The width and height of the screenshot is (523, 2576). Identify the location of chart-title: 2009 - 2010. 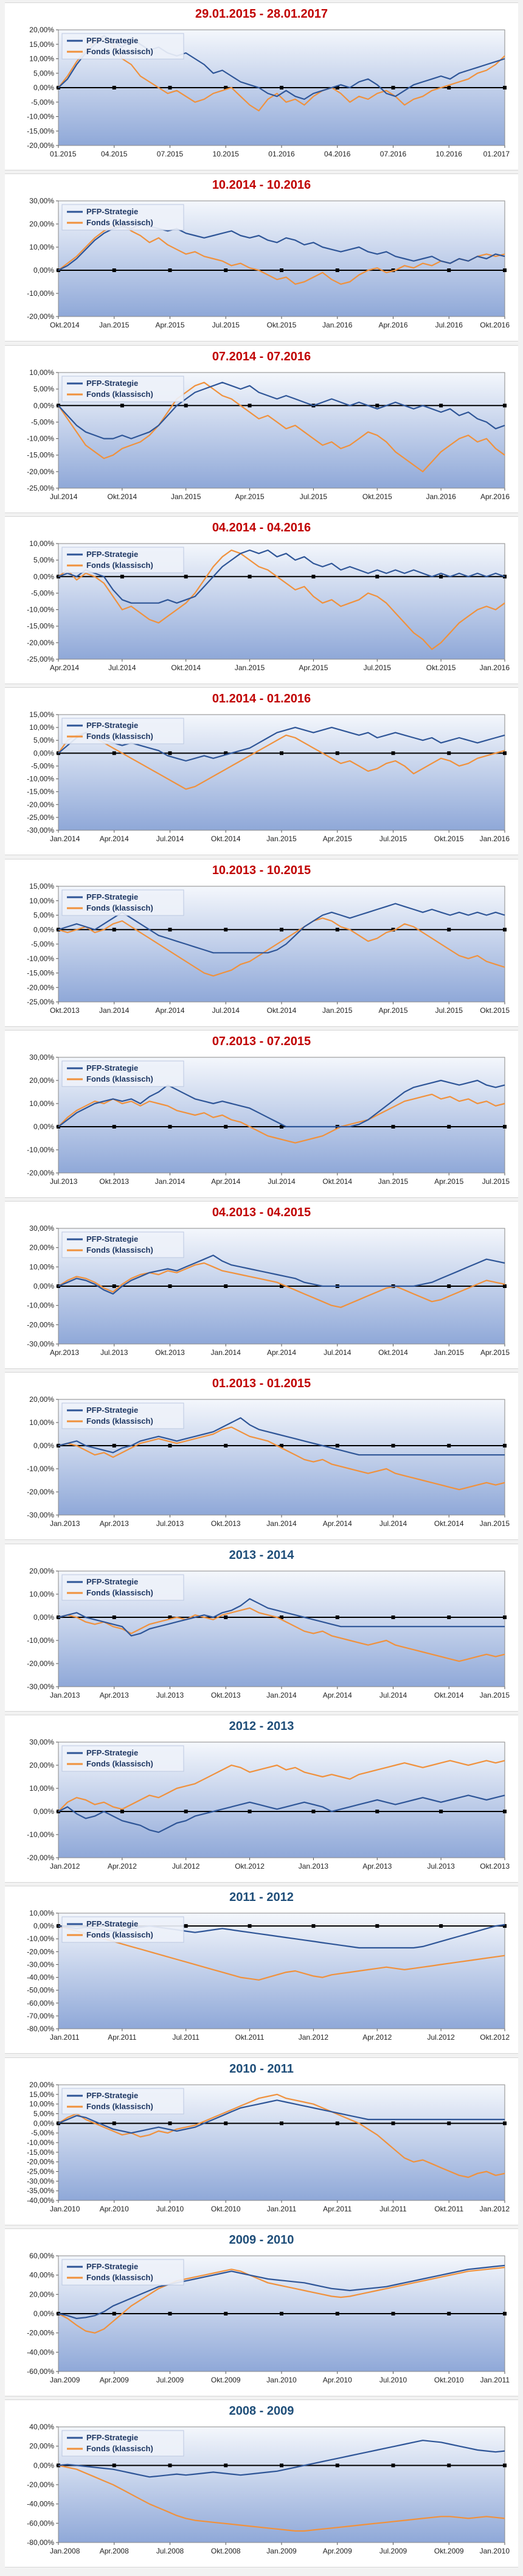
(261, 2240).